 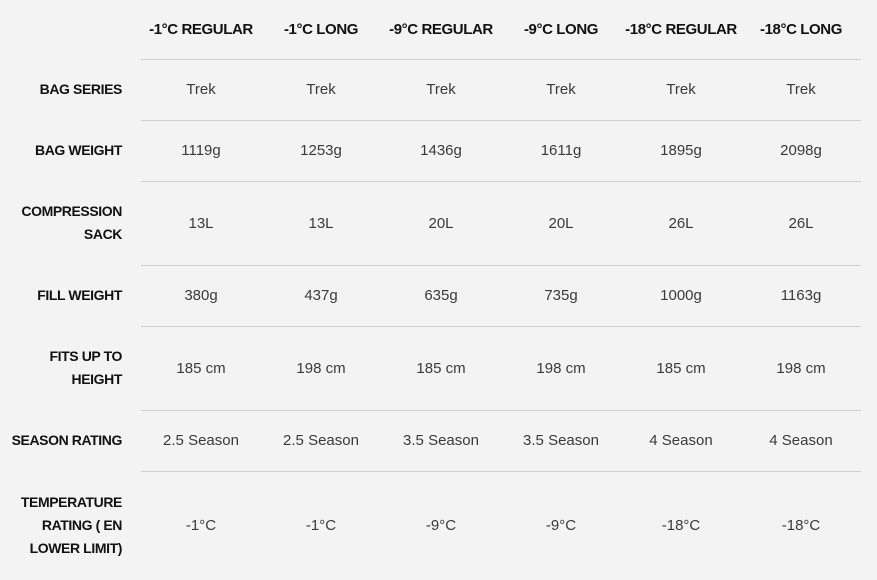 What do you see at coordinates (441, 29) in the screenshot?
I see `column-header: -9°C REGULAR` at bounding box center [441, 29].